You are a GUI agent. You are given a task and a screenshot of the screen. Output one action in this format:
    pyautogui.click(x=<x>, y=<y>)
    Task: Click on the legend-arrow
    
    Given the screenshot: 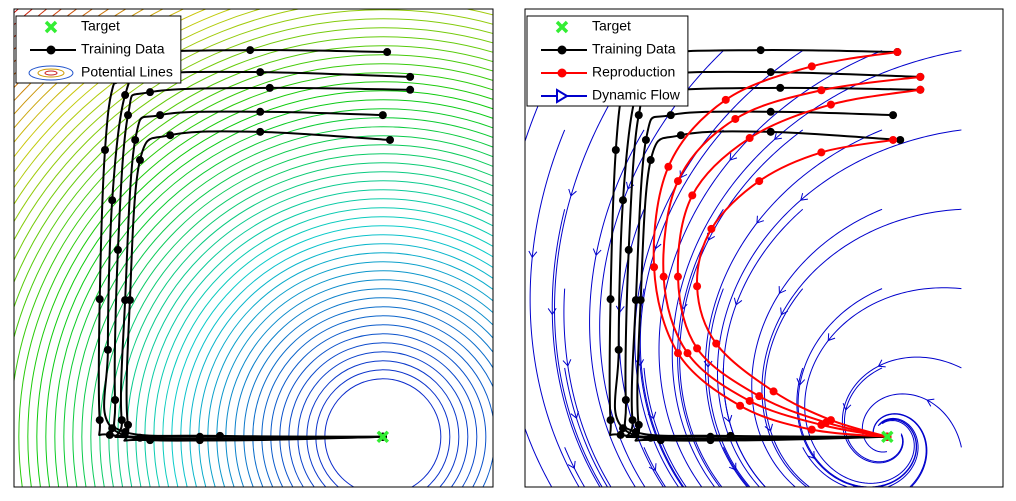 What is the action you would take?
    pyautogui.click(x=562, y=96)
    